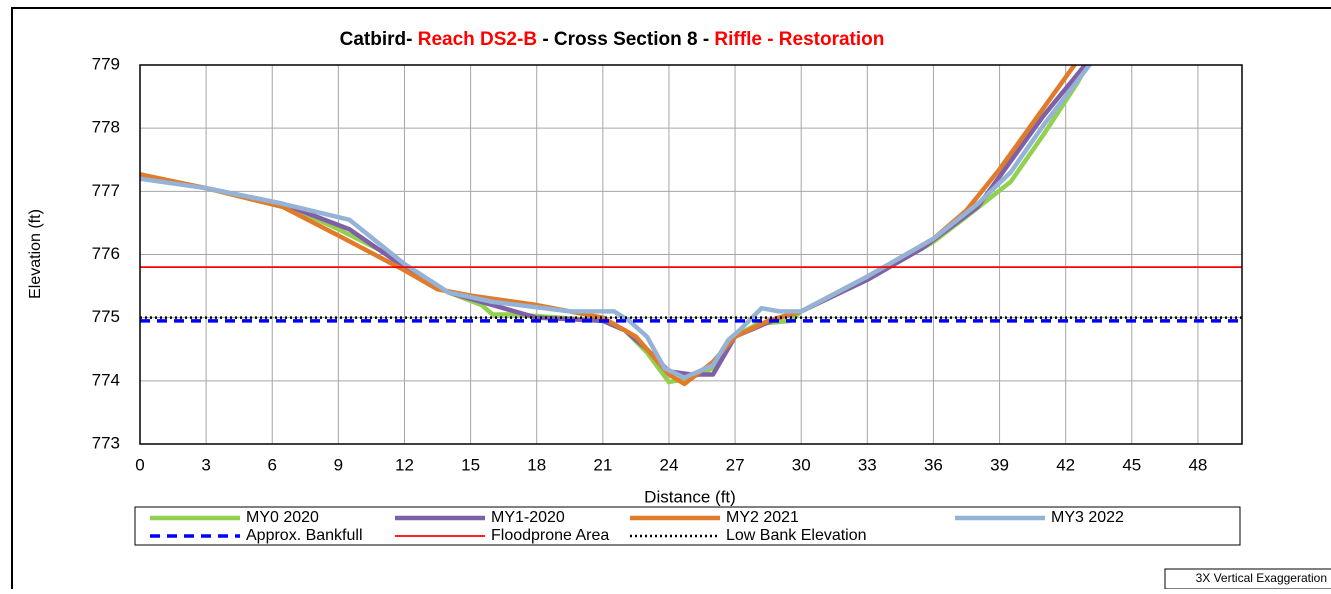 The image size is (1331, 594). Describe the element at coordinates (338, 464) in the screenshot. I see `x-tick-label: 9` at that location.